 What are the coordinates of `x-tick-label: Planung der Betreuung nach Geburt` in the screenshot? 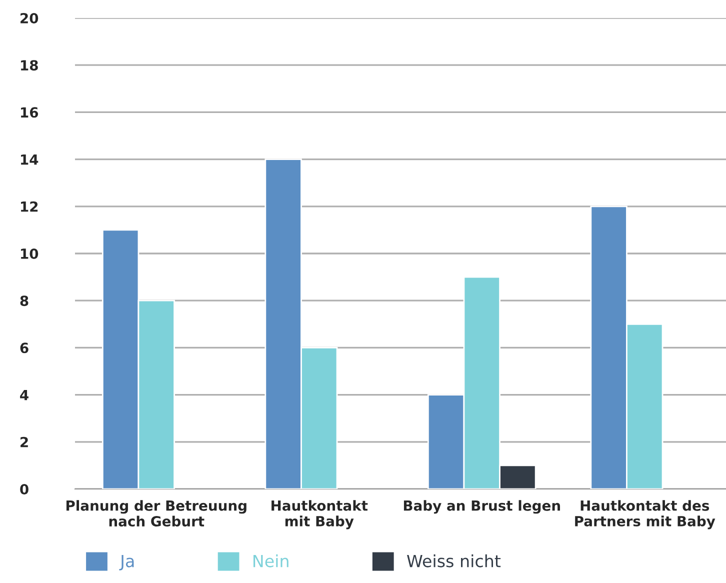 It's located at (156, 513).